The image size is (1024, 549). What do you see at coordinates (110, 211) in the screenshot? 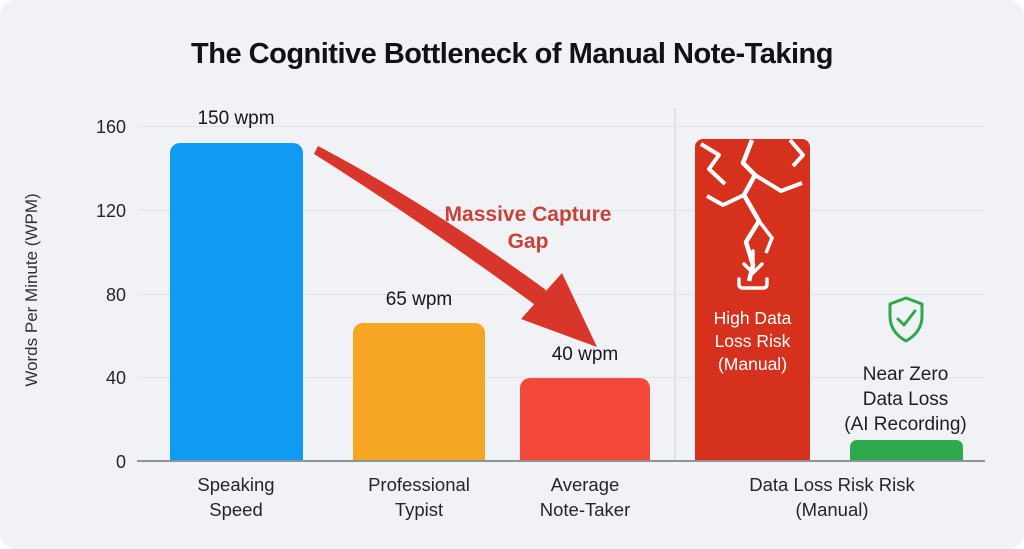
I see `y-tick-120: 120` at bounding box center [110, 211].